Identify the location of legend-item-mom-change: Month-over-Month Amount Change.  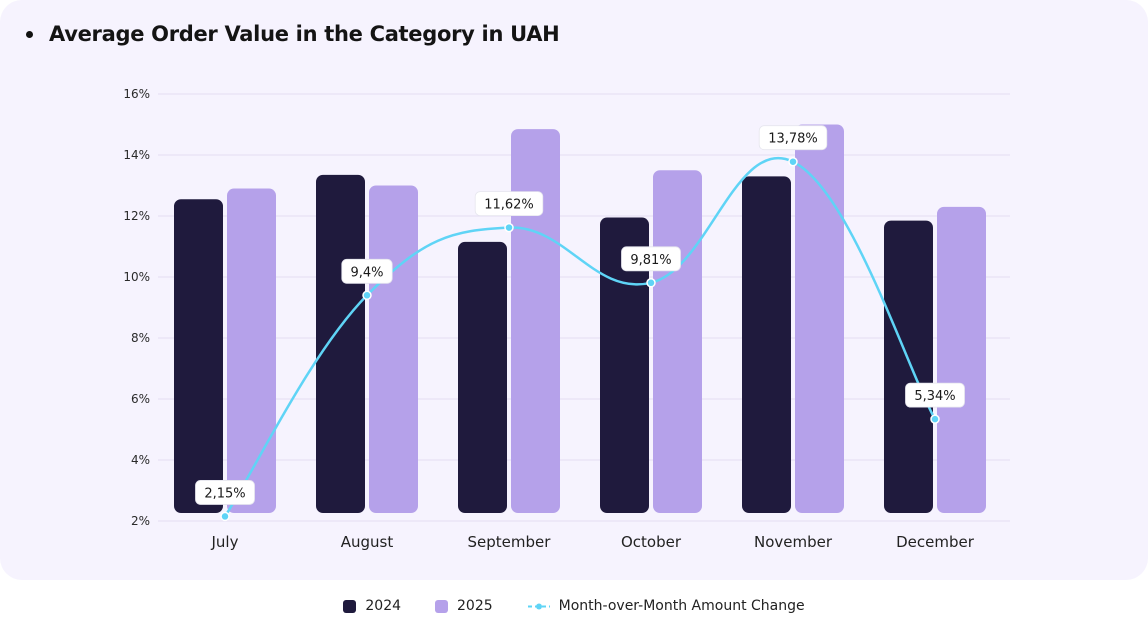
(666, 606).